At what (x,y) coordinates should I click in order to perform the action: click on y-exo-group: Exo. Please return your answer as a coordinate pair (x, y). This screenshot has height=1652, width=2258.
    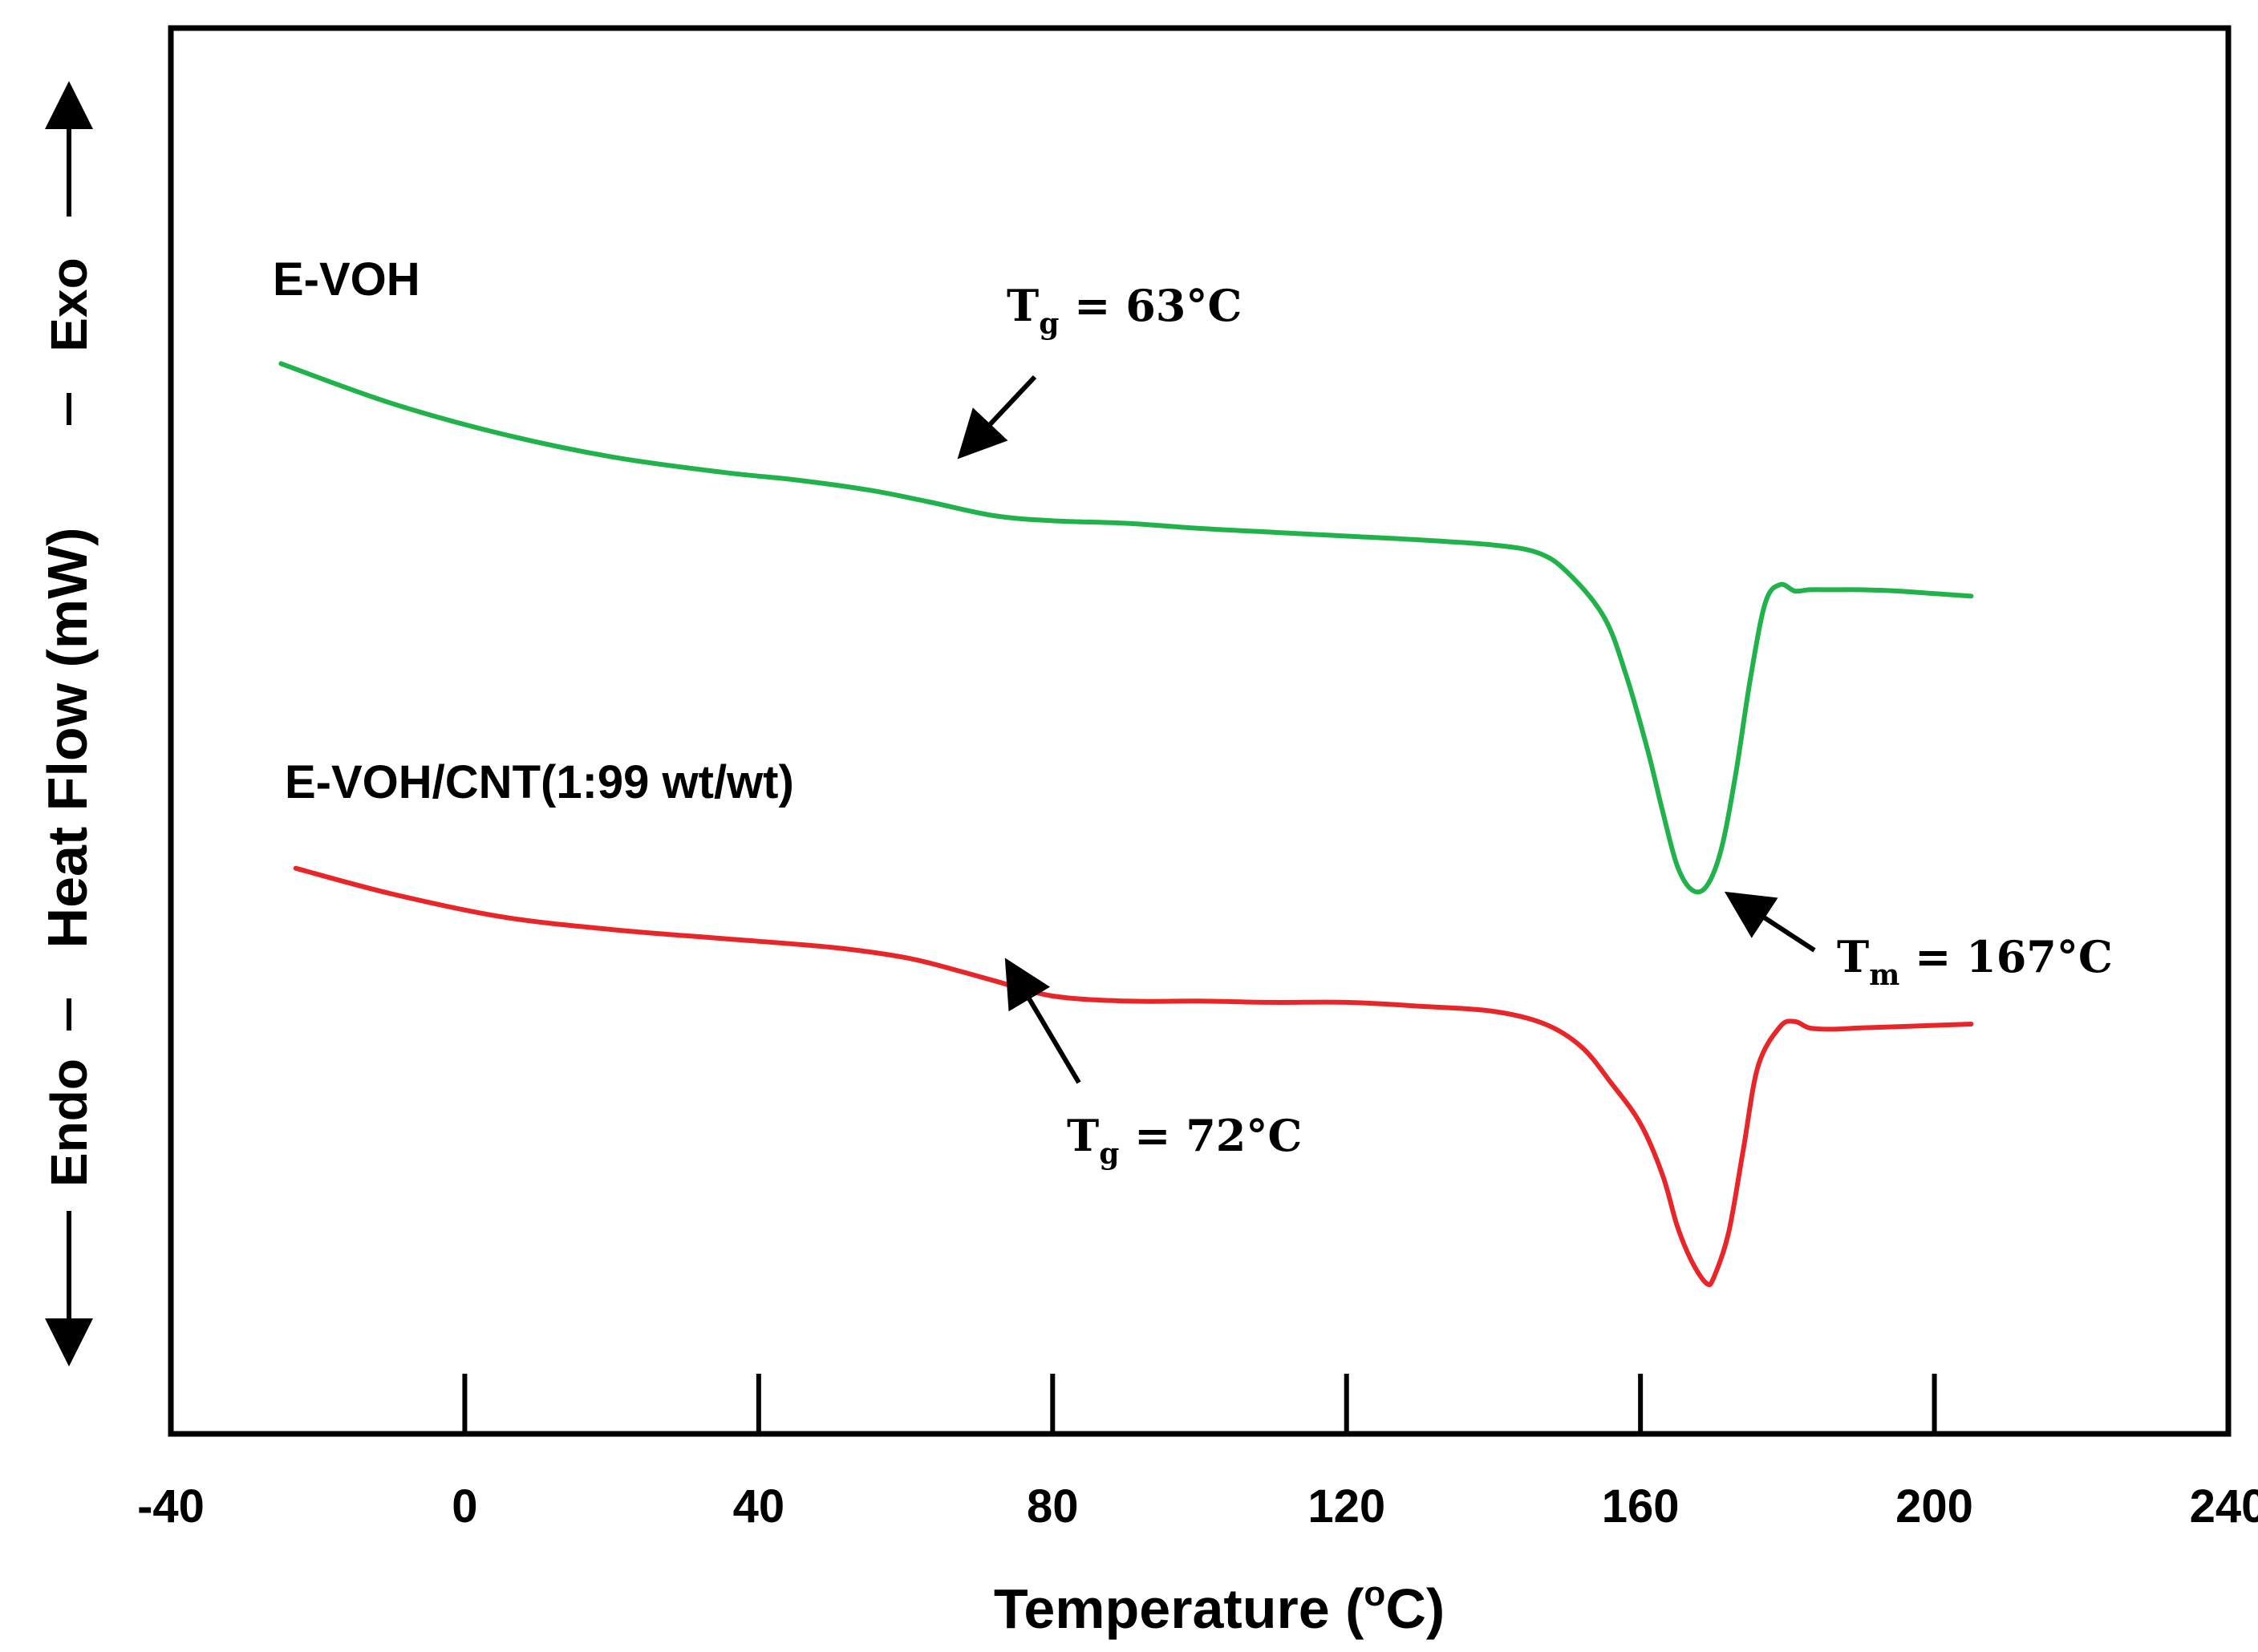
    Looking at the image, I should click on (69, 304).